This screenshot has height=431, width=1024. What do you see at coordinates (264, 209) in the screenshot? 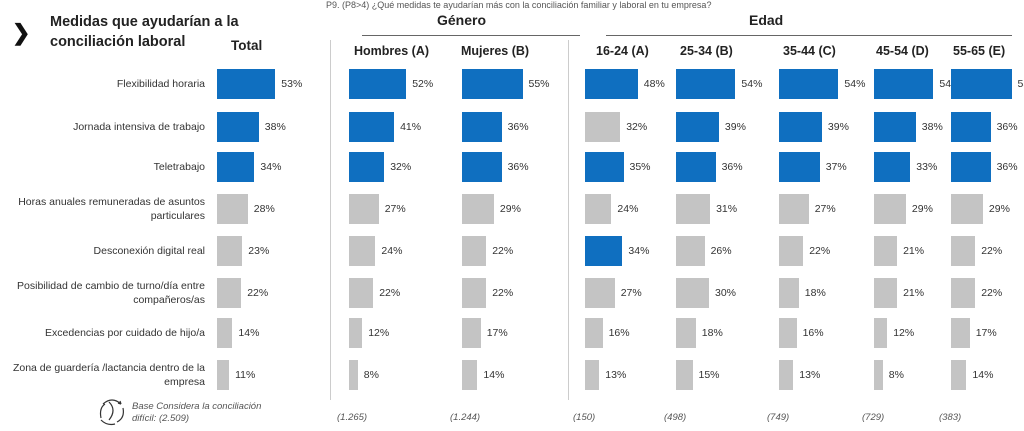
I see `data-label: 28%` at bounding box center [264, 209].